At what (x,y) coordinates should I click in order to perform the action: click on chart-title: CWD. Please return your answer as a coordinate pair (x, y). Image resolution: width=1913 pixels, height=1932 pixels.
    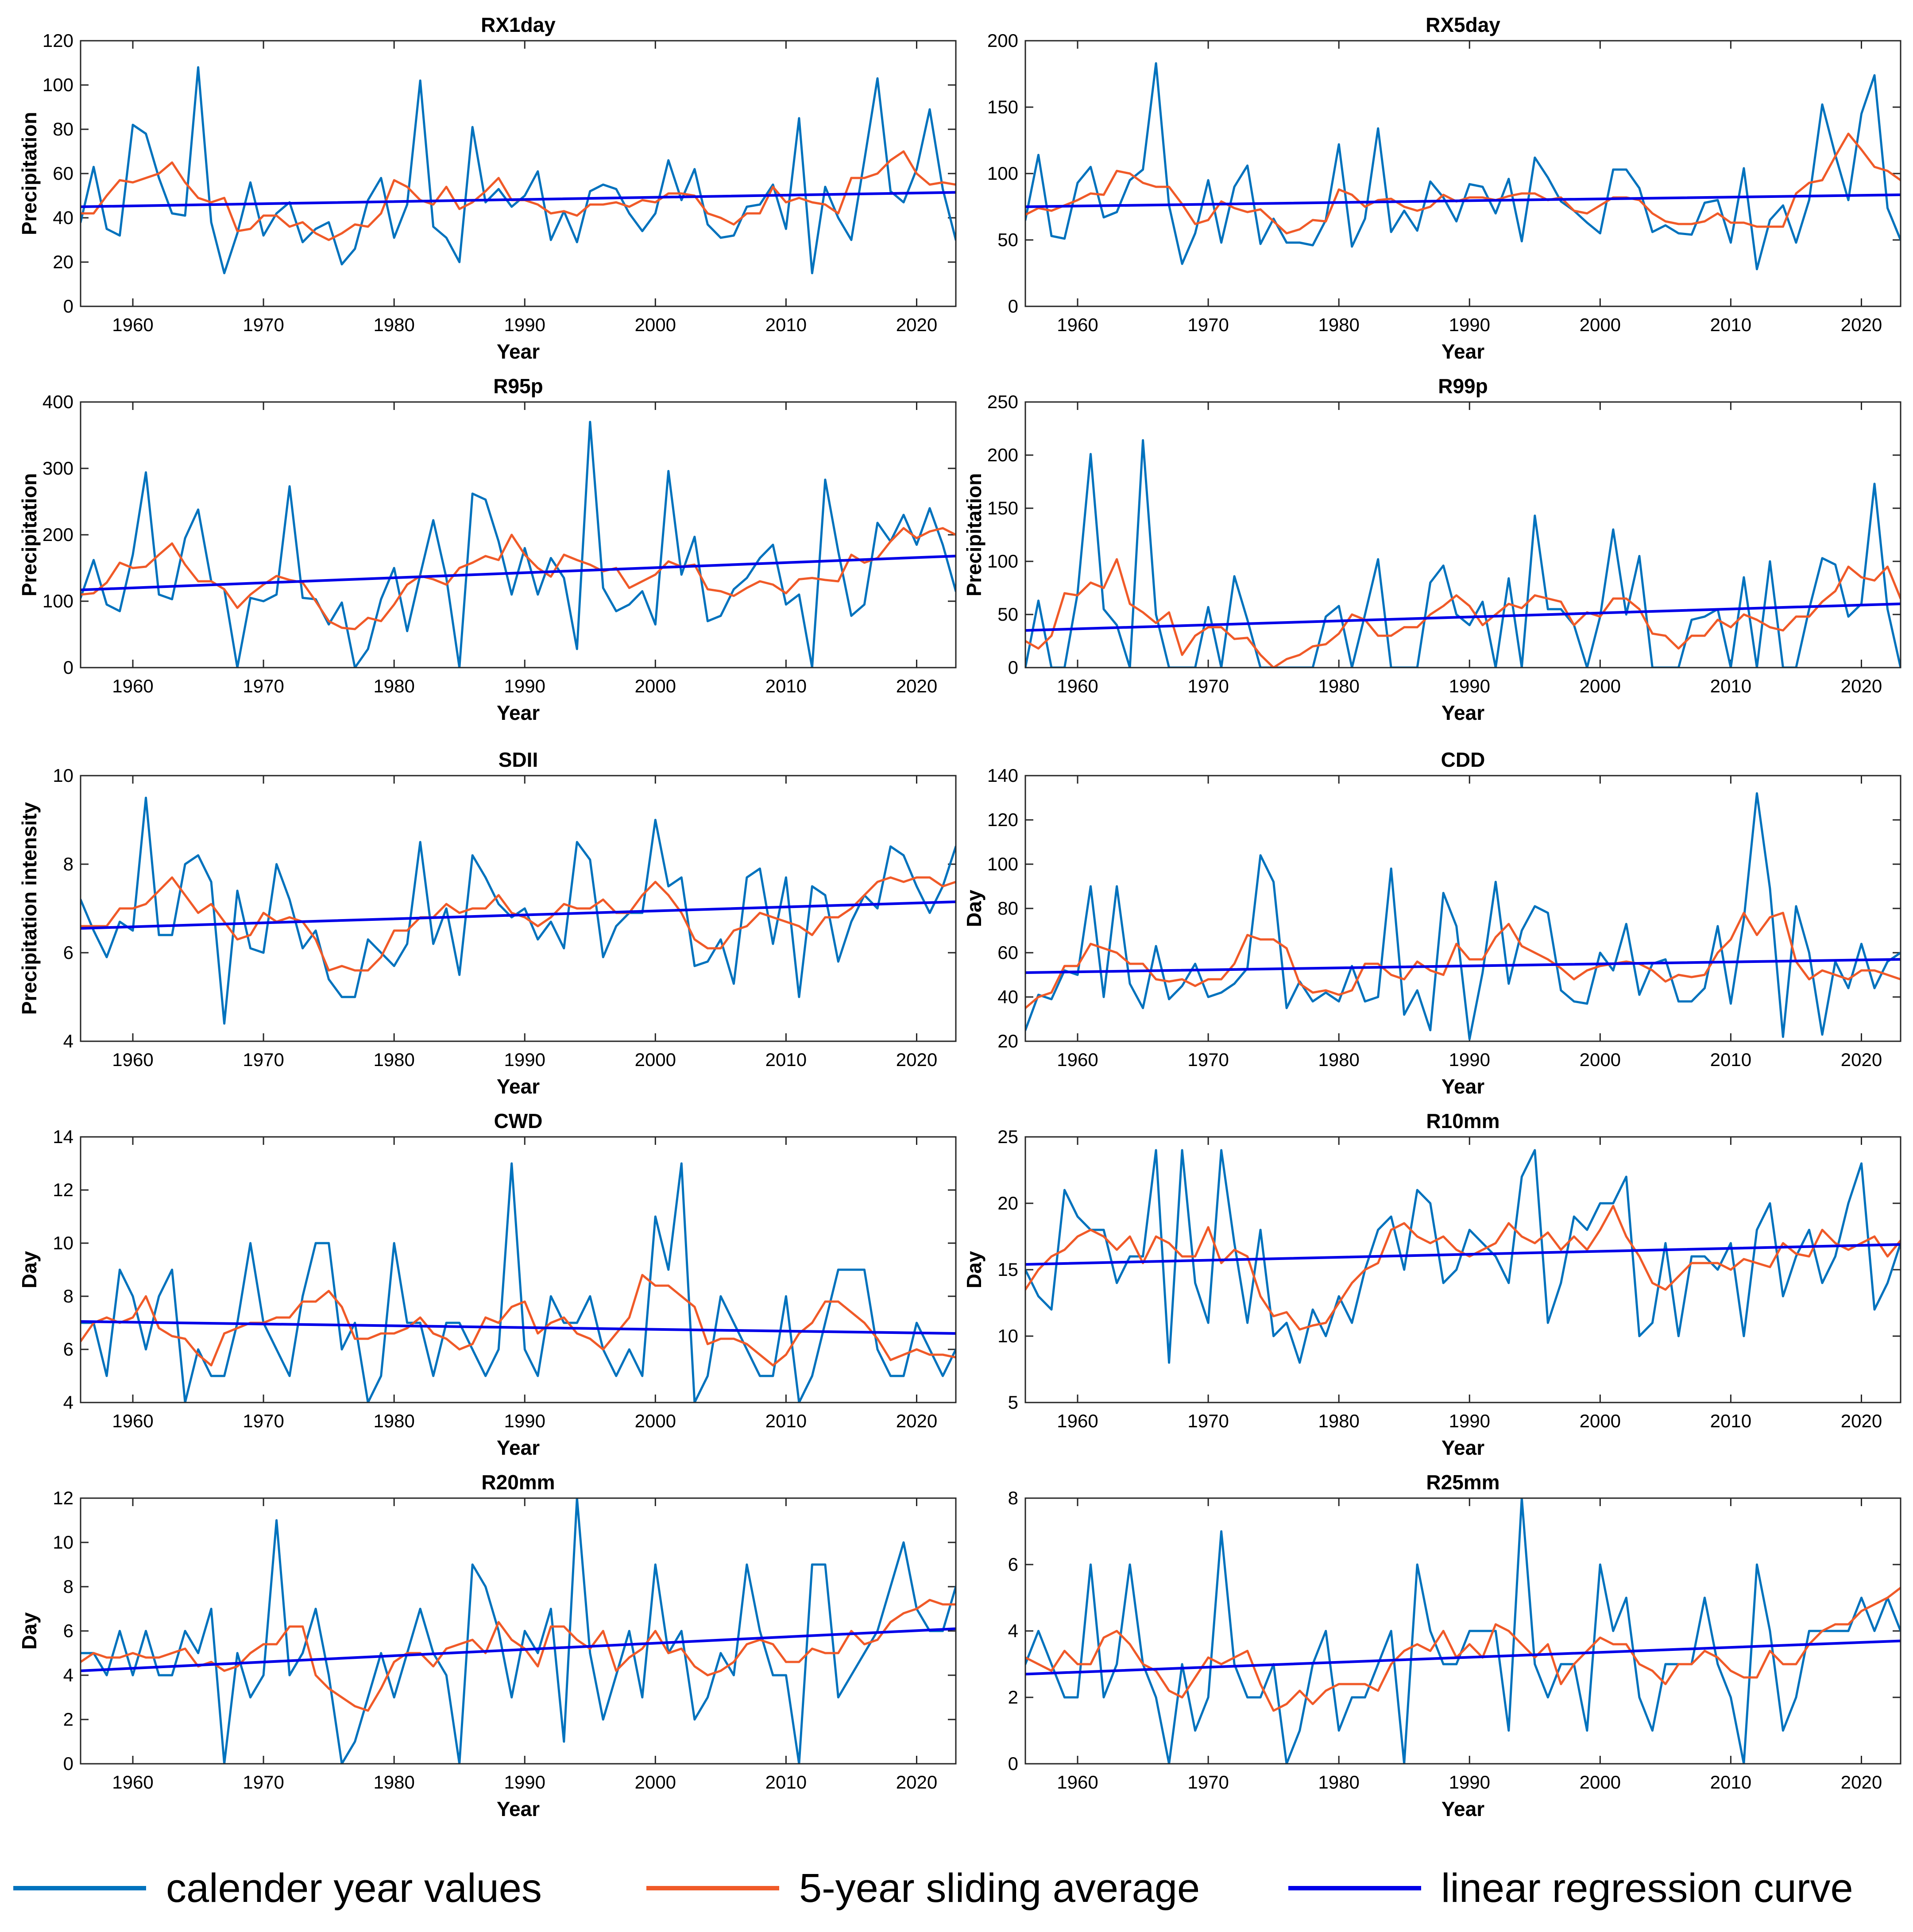
    Looking at the image, I should click on (519, 1120).